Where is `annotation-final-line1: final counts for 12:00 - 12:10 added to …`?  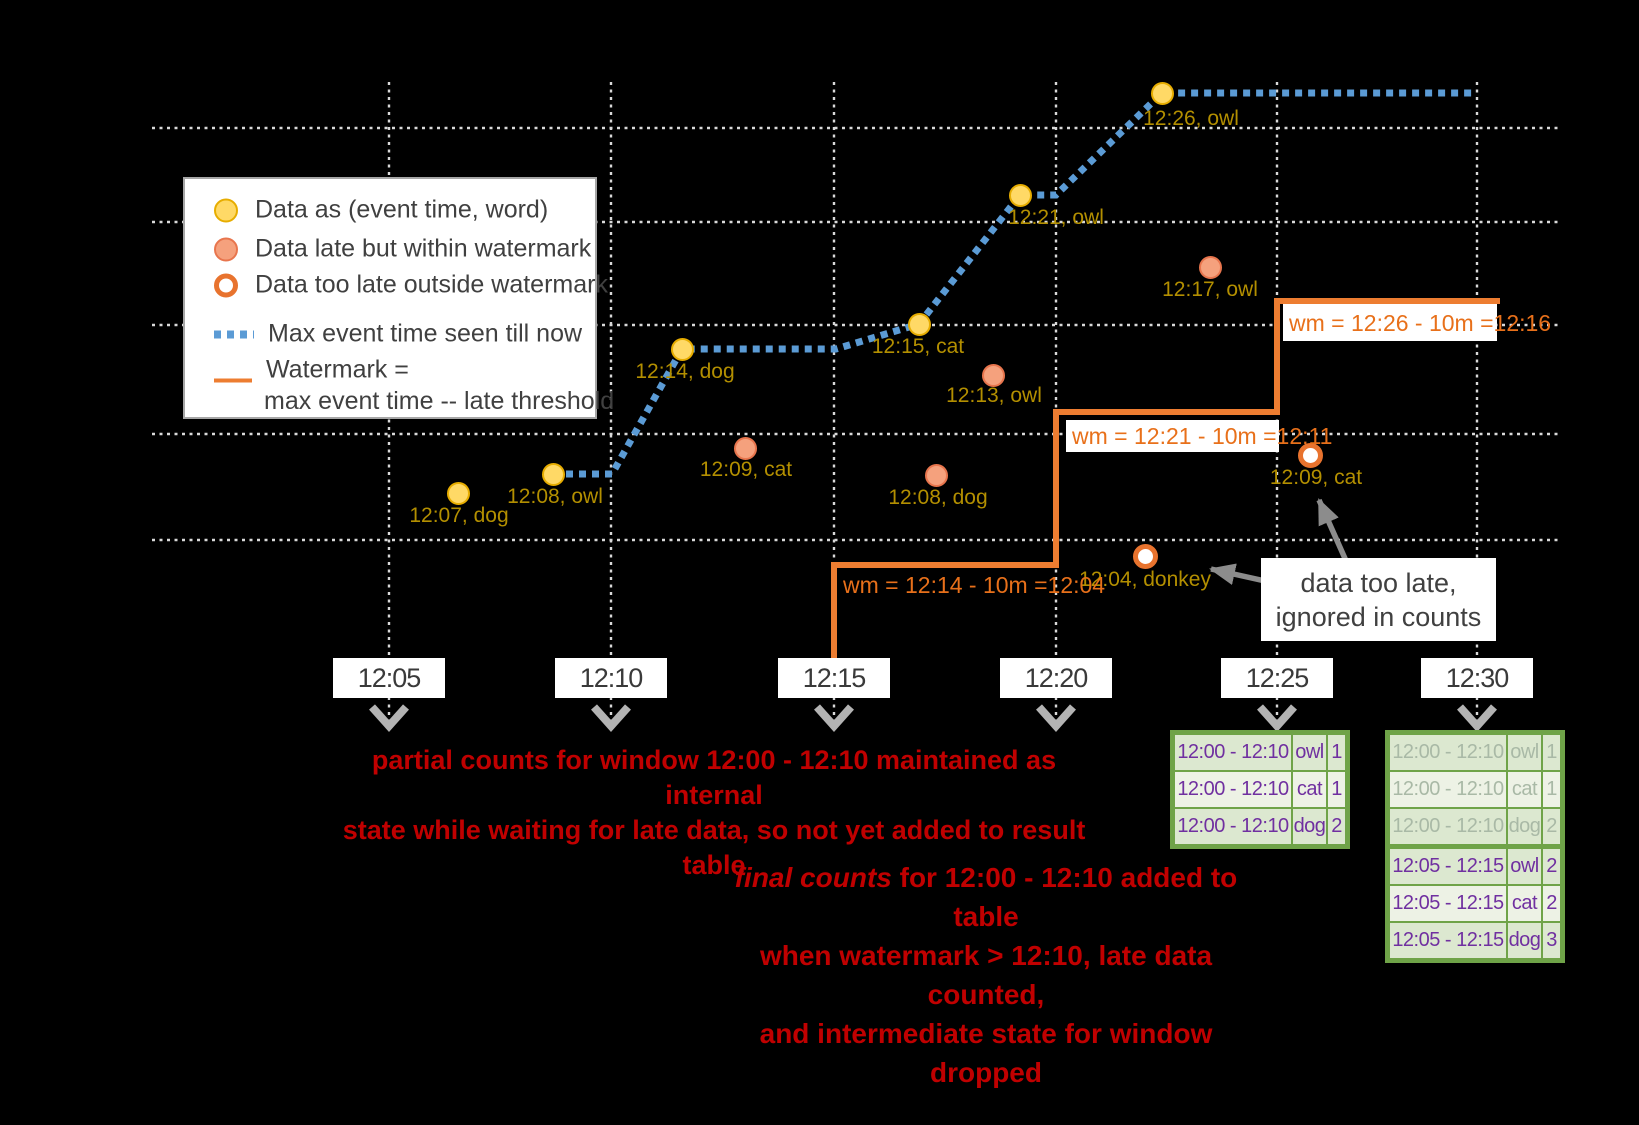 annotation-final-line1: final counts for 12:00 - 12:10 added to … is located at coordinates (986, 897).